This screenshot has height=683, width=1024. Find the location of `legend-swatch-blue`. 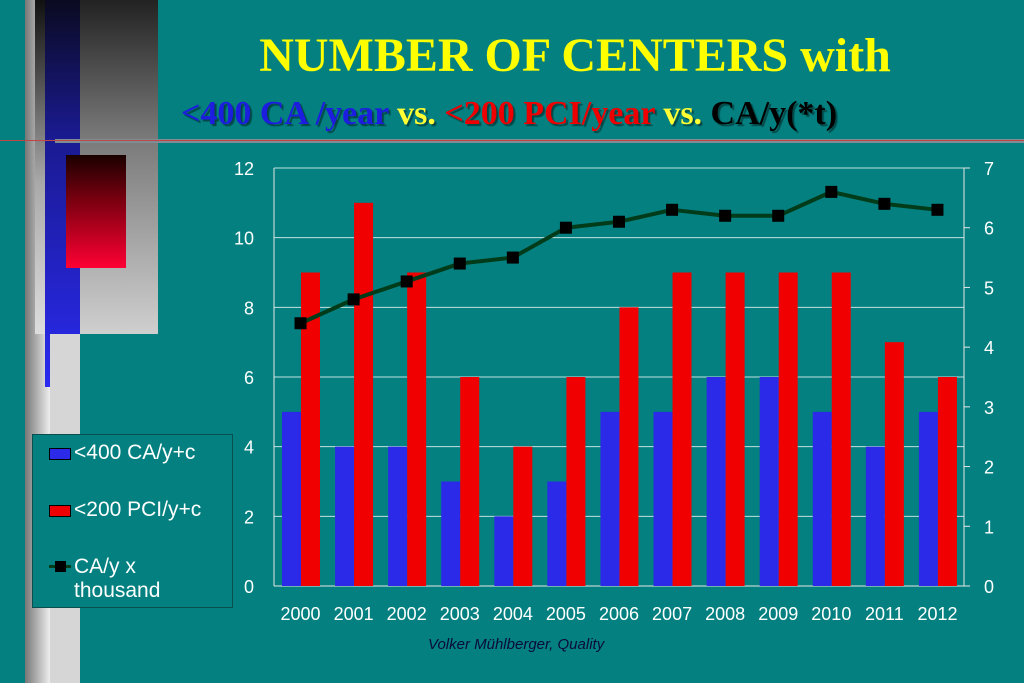

legend-swatch-blue is located at coordinates (60, 454).